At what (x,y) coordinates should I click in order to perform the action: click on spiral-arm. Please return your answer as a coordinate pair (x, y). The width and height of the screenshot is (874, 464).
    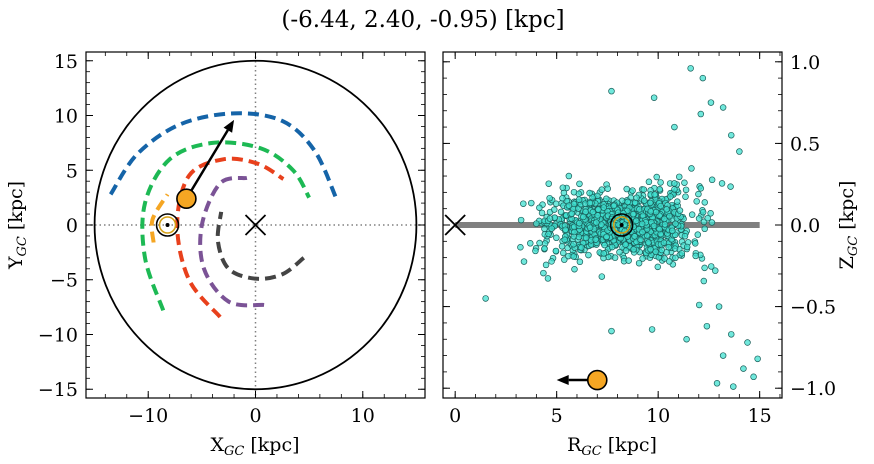
    Looking at the image, I should click on (231, 241).